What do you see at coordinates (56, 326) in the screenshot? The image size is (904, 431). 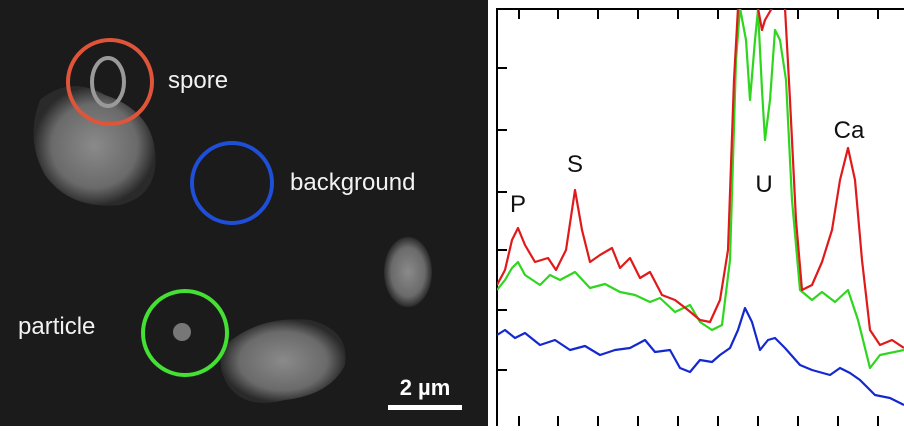 I see `particle-label: particle` at bounding box center [56, 326].